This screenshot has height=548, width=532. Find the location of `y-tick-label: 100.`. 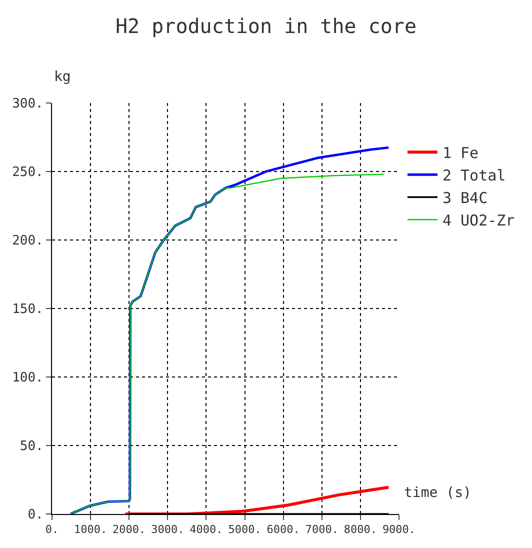

y-tick-label: 100. is located at coordinates (28, 378).